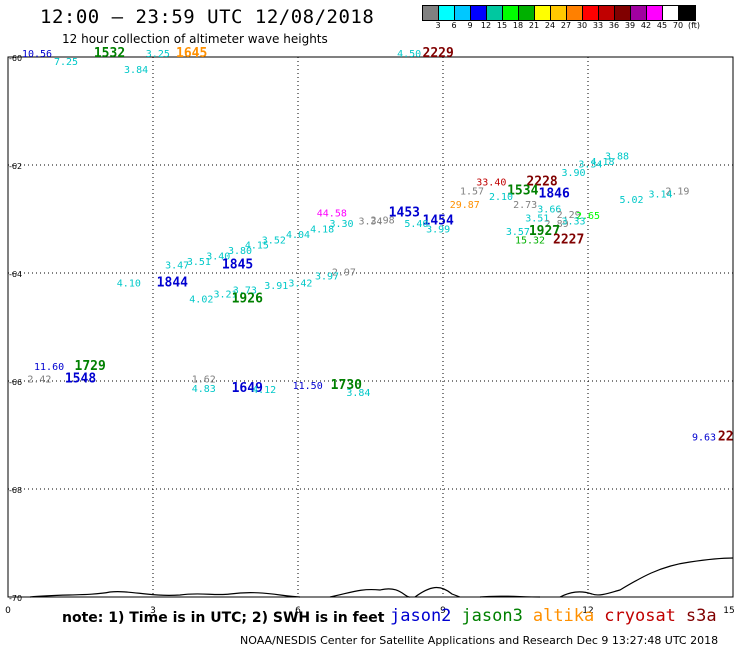 The width and height of the screenshot is (740, 650). What do you see at coordinates (726, 436) in the screenshot?
I see `observation-time-label: 22` at bounding box center [726, 436].